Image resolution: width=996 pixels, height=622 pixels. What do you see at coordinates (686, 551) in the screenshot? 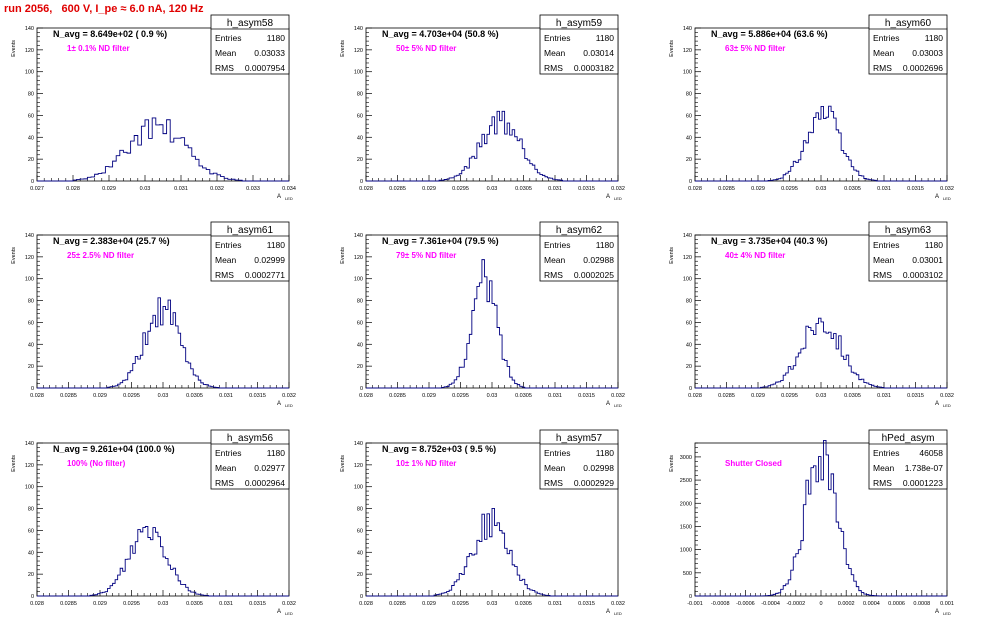
I see `y-tick-label: 1000` at bounding box center [686, 551].